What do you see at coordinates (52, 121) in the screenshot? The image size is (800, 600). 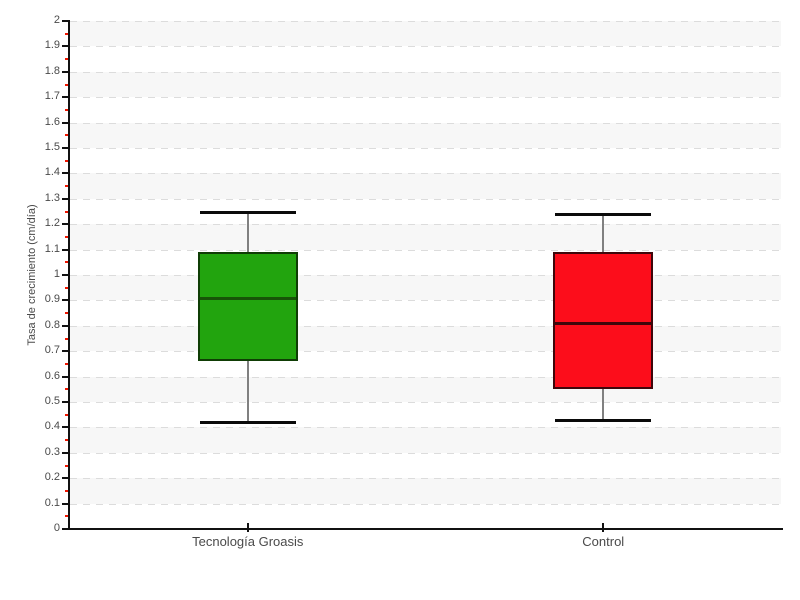 I see `y-tick-label: 1.6` at bounding box center [52, 121].